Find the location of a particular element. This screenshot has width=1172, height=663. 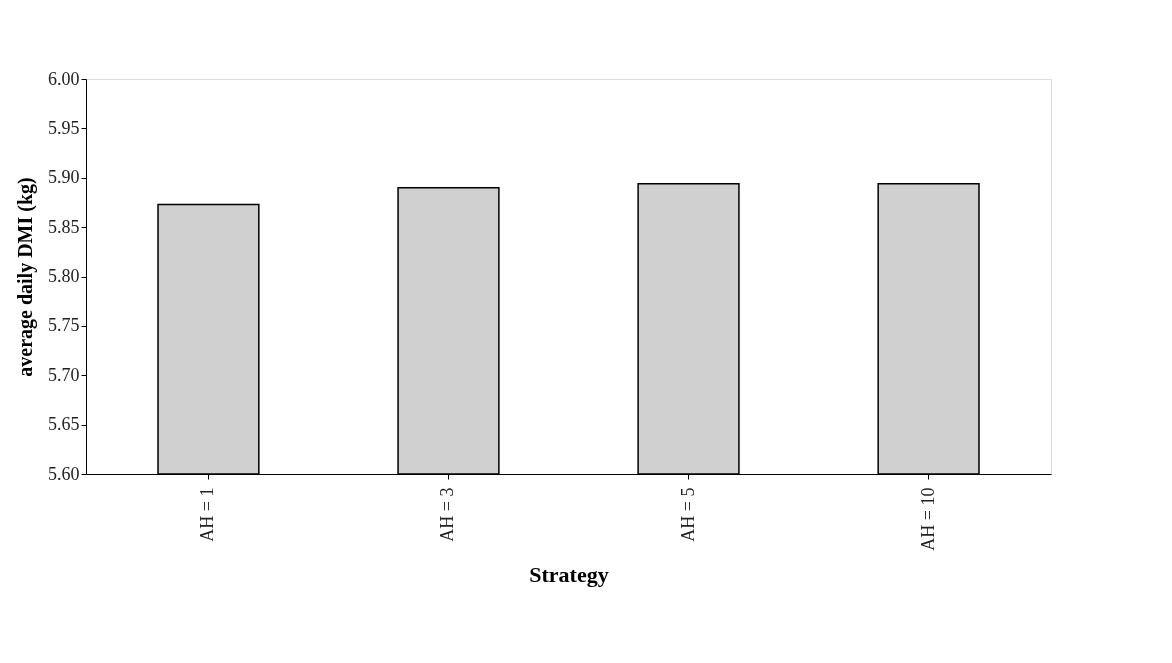

y-tick-label: 5.90 is located at coordinates (64, 177).